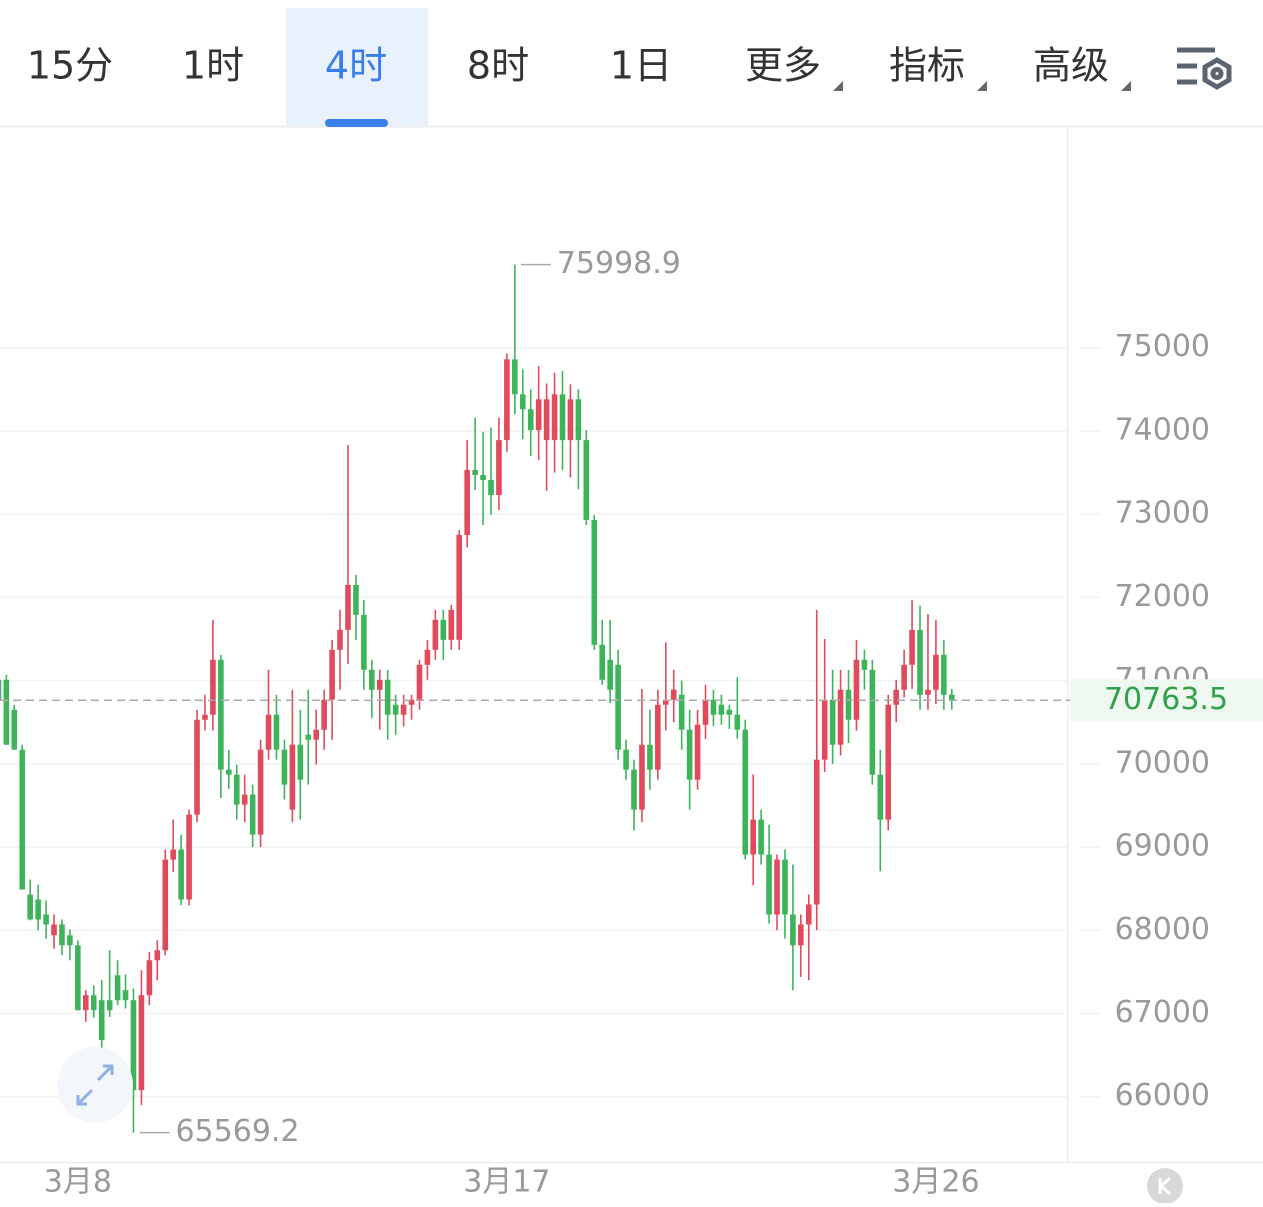 This screenshot has height=1207, width=1263. Describe the element at coordinates (838, 86) in the screenshot. I see `menu-caret` at that location.